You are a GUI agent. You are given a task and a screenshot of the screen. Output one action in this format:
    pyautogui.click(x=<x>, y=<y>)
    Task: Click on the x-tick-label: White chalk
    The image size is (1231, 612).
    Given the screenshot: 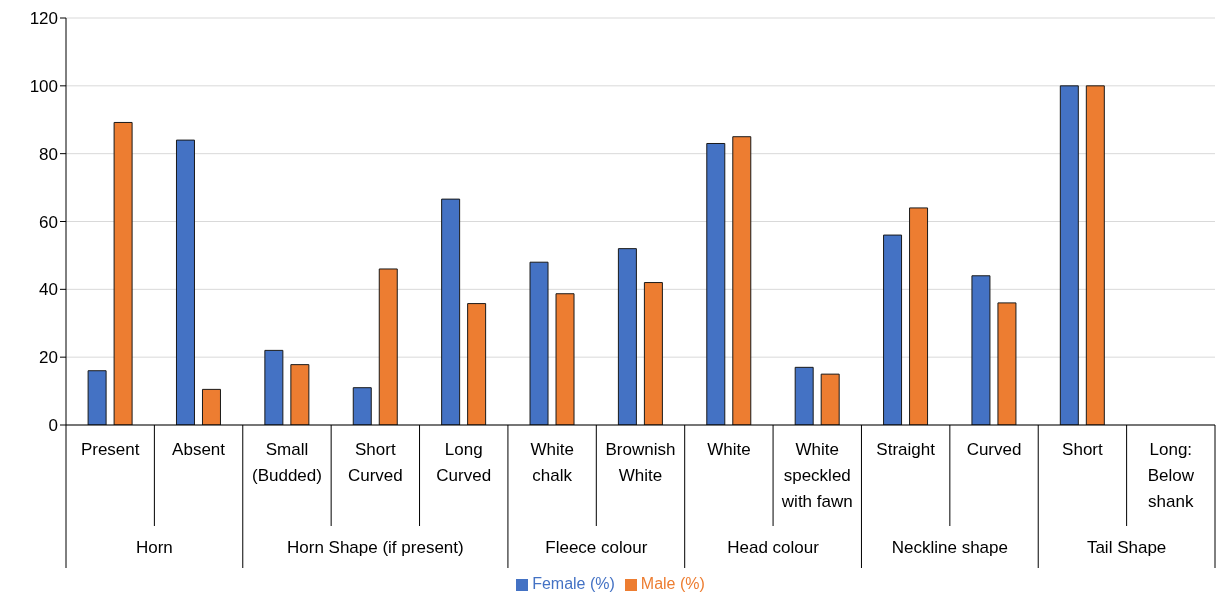 What is the action you would take?
    pyautogui.click(x=552, y=462)
    